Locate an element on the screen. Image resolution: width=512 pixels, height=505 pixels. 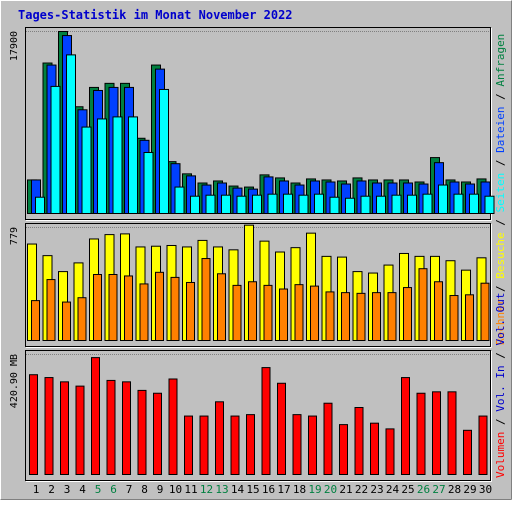
x-tick-label-day-27: 27 is located at coordinates (438, 489).